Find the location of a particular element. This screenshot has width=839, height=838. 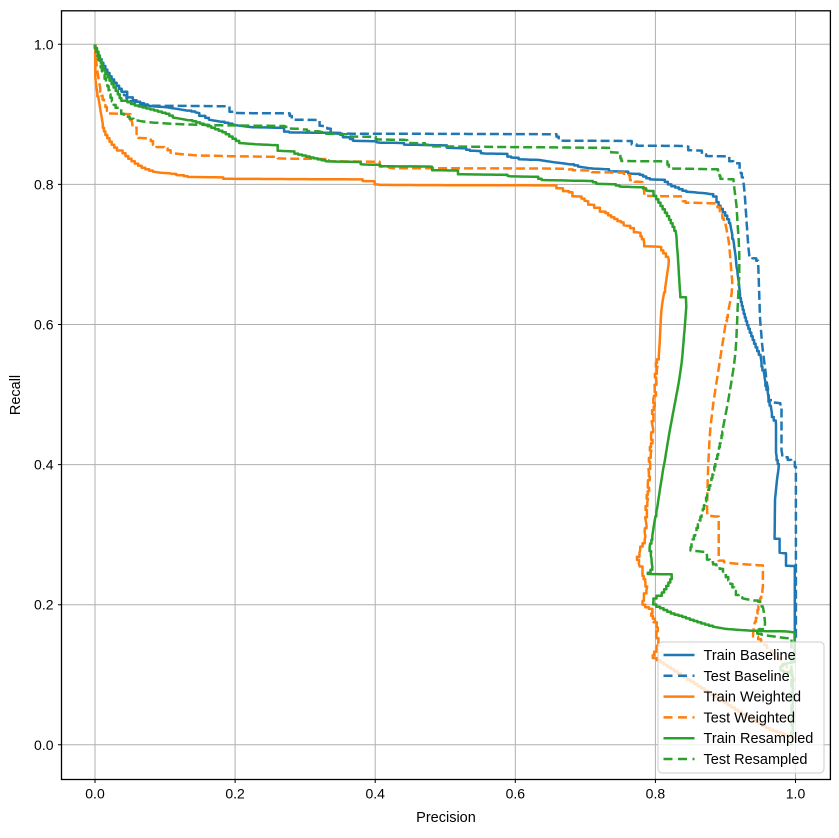

svg-text: Train Resampled is located at coordinates (759, 739).